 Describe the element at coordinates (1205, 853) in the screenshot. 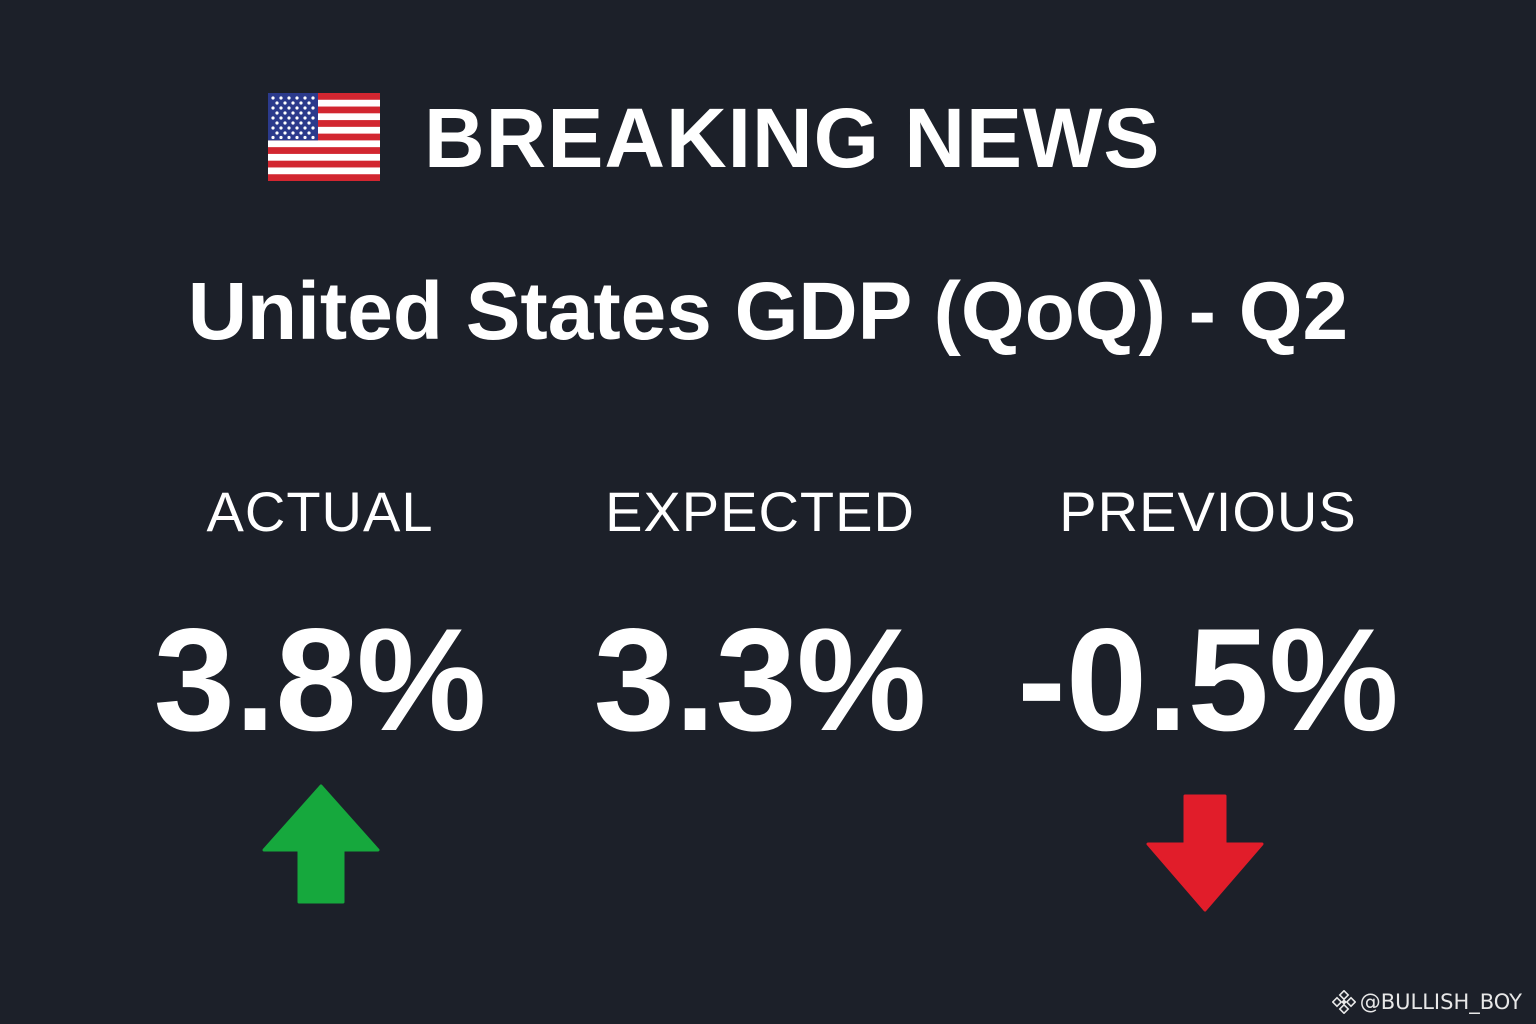

I see `arrow-down-icon` at that location.